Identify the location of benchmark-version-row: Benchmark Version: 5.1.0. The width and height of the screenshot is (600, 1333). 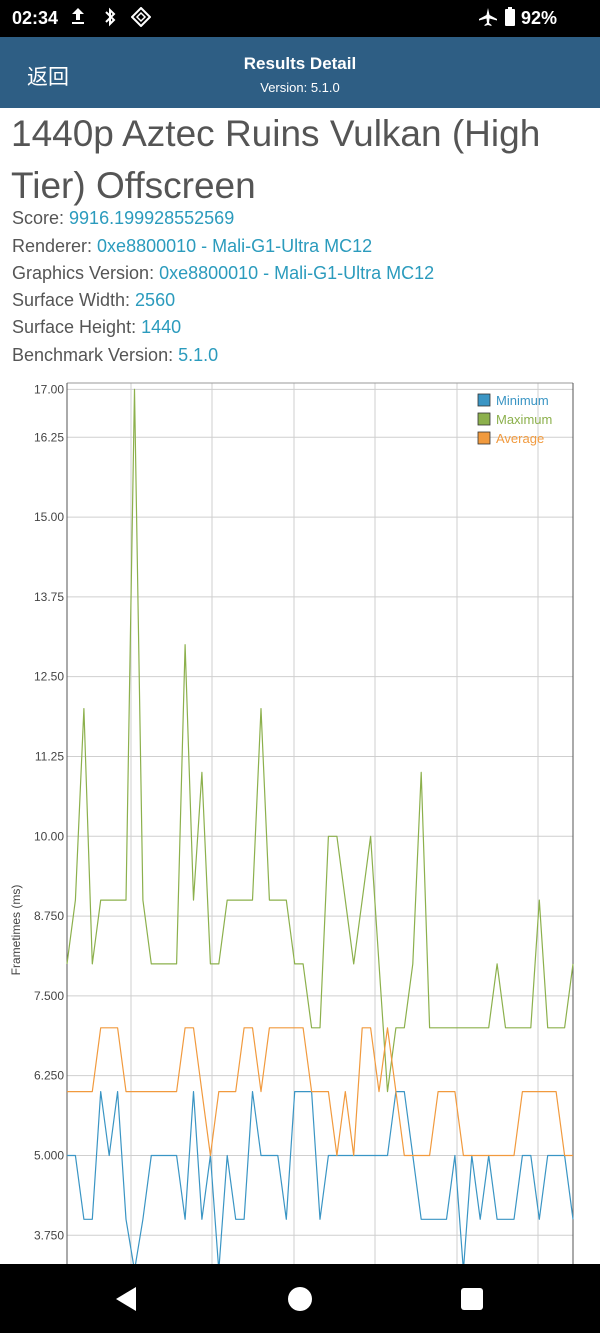
(115, 355).